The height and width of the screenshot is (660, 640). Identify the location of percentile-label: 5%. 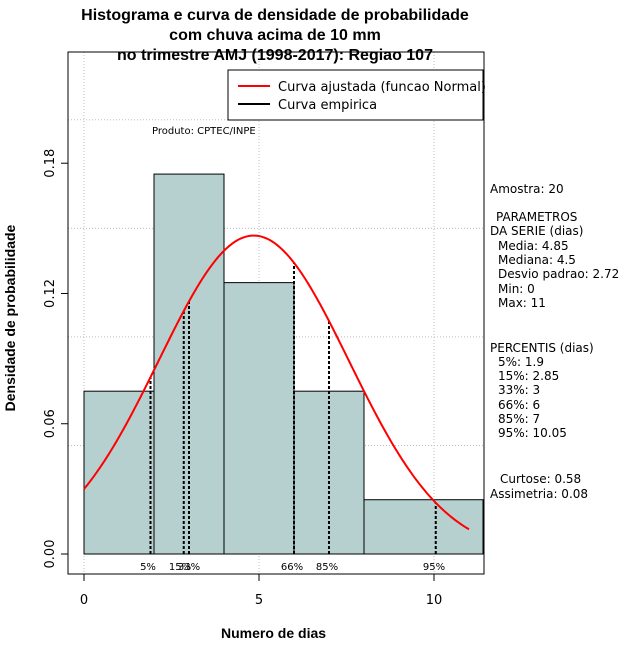
(148, 567).